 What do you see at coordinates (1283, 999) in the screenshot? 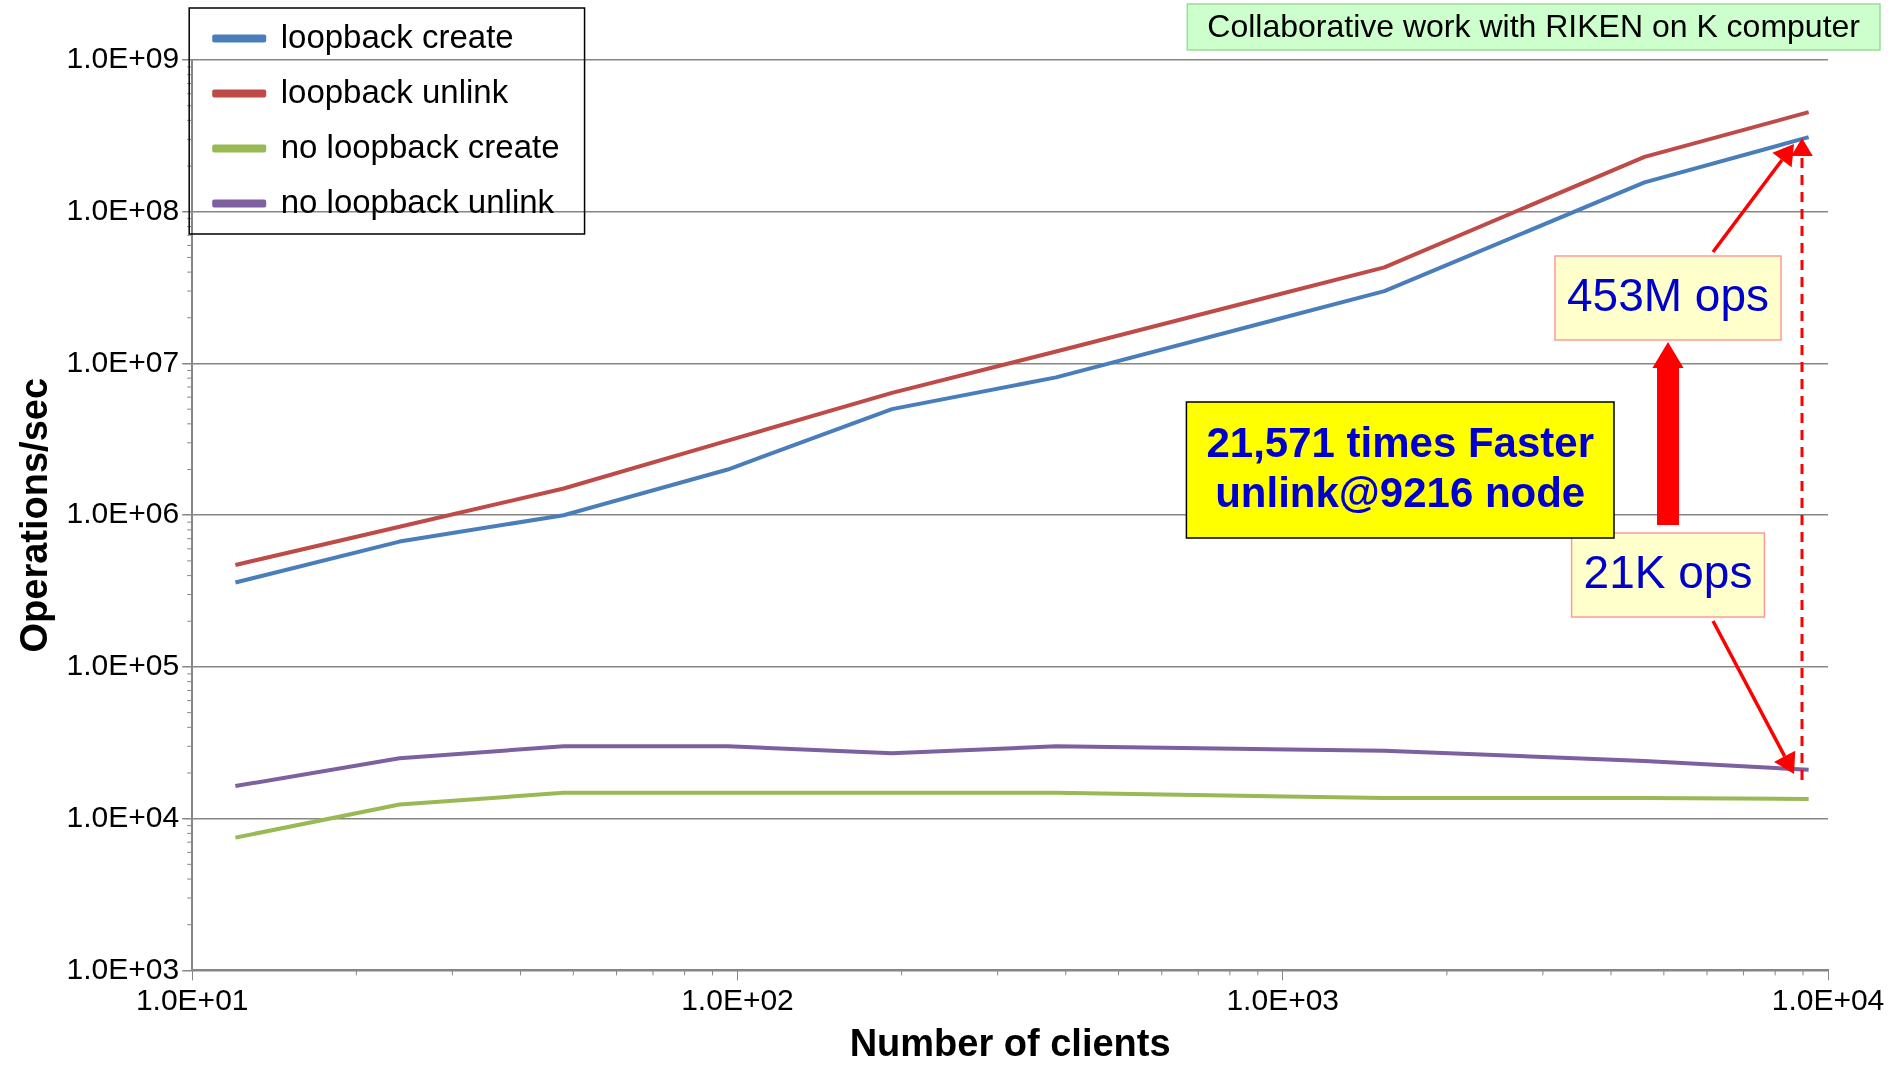
I see `x-tick-label: 1.0E+03` at bounding box center [1283, 999].